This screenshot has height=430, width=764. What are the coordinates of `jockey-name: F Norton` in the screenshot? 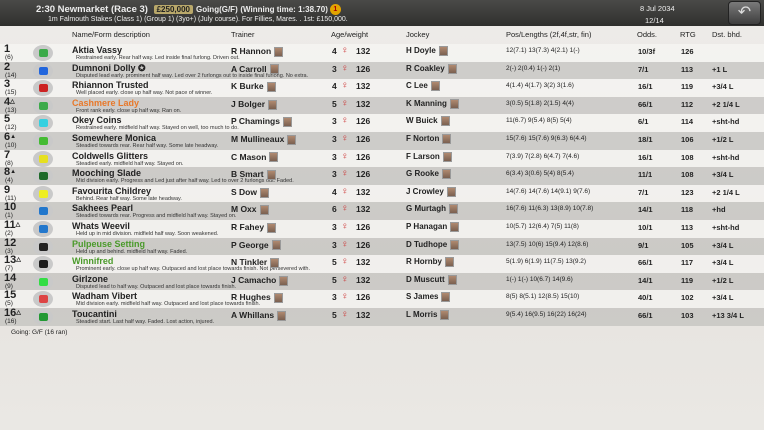 It's located at (423, 139).